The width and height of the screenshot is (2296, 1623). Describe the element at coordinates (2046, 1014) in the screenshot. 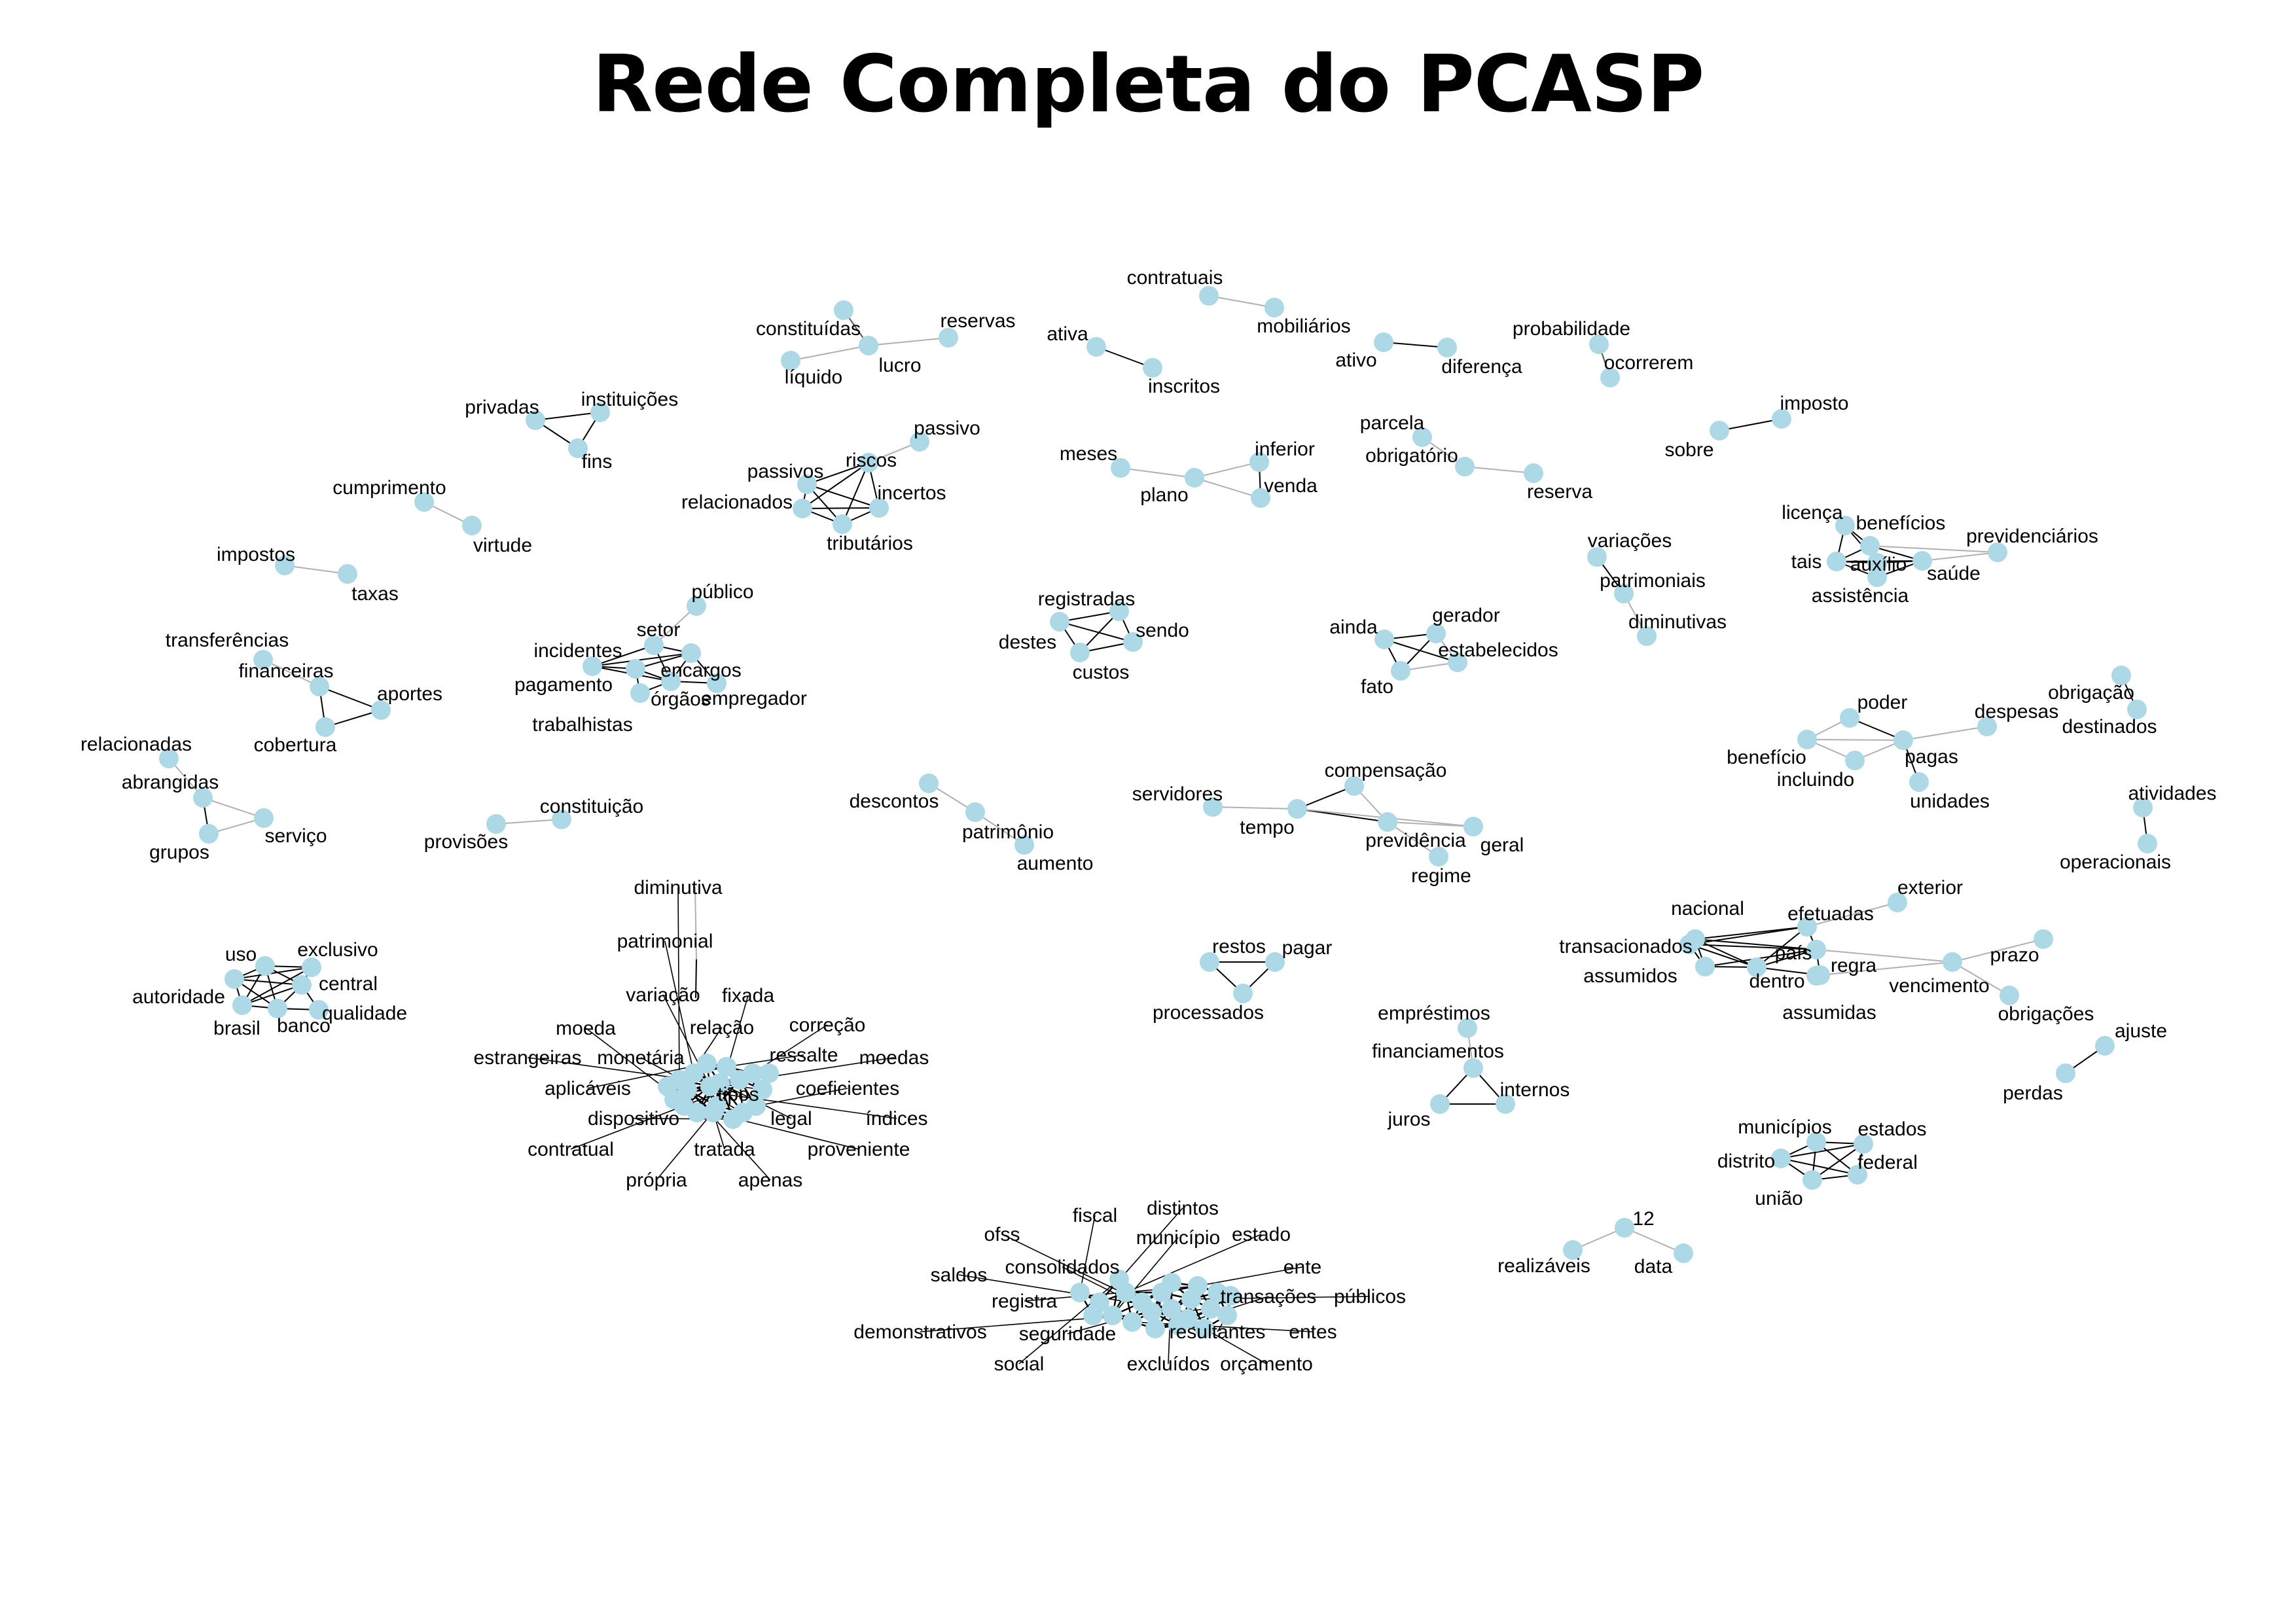

I see `node-label: obrigações` at that location.